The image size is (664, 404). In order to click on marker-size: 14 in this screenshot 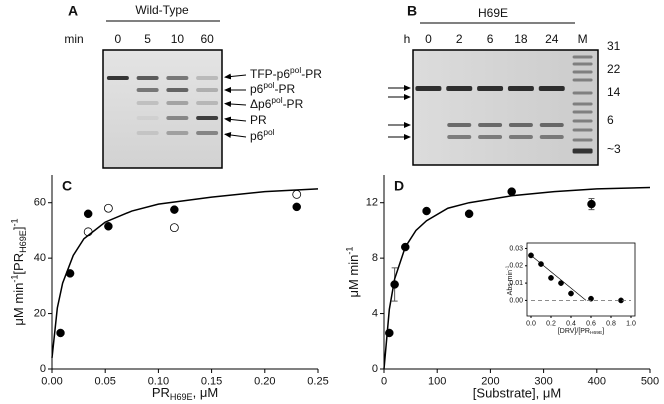, I will do `click(614, 92)`.